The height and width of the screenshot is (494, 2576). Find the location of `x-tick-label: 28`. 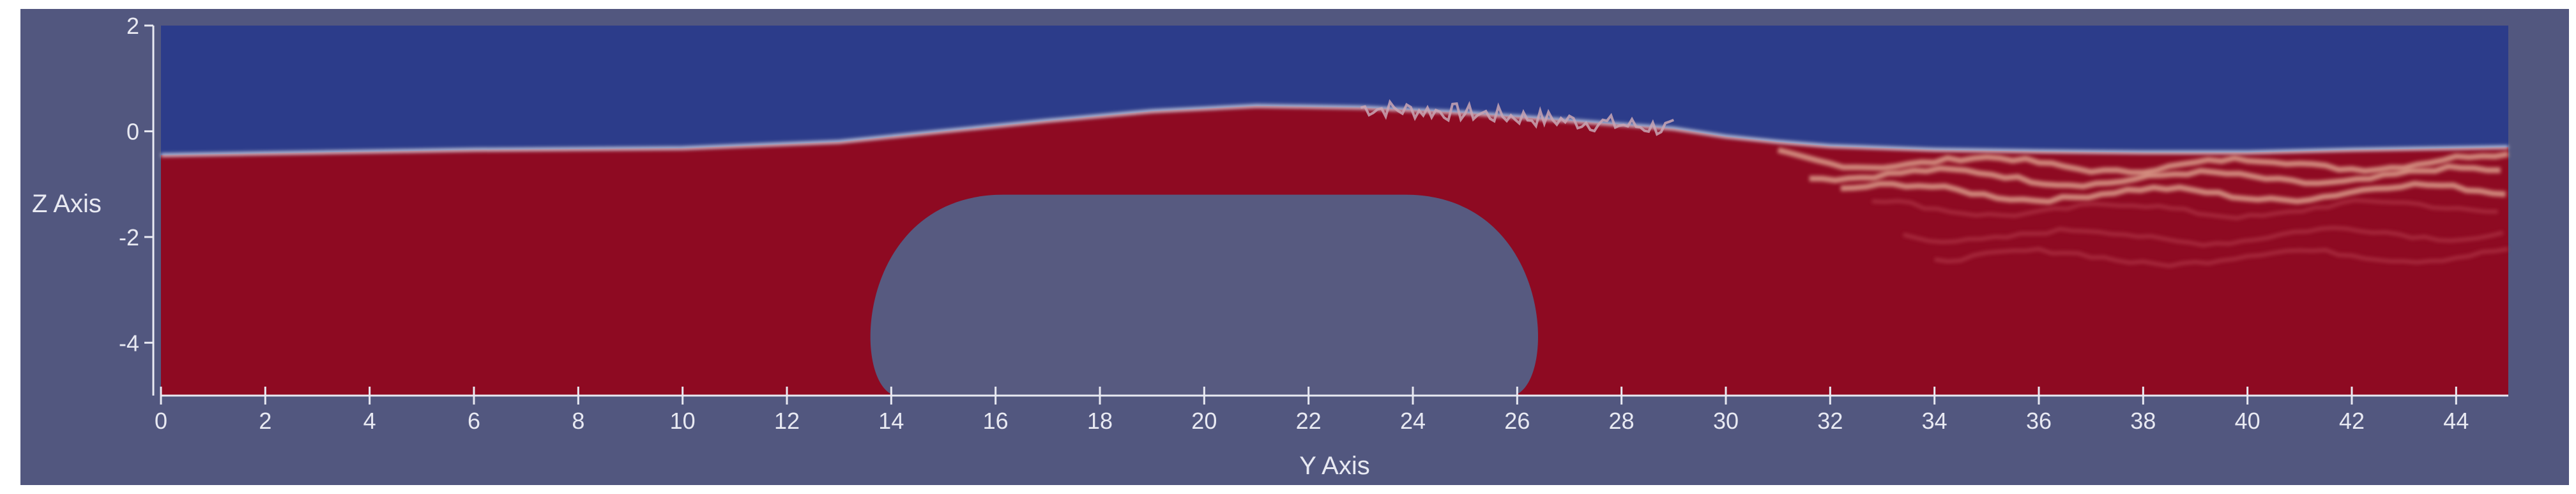

x-tick-label: 28 is located at coordinates (1622, 421).